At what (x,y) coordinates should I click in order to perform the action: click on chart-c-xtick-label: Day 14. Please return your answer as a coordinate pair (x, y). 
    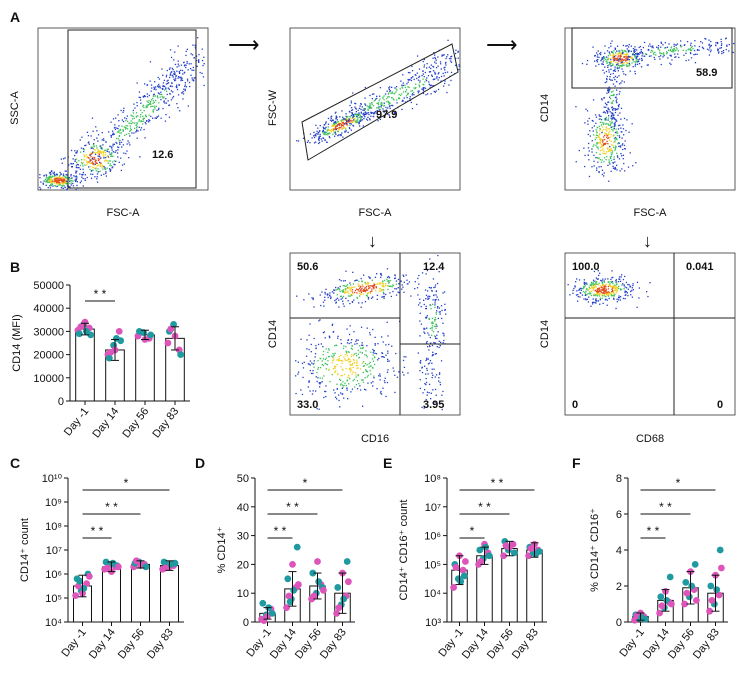
    Looking at the image, I should click on (102, 643).